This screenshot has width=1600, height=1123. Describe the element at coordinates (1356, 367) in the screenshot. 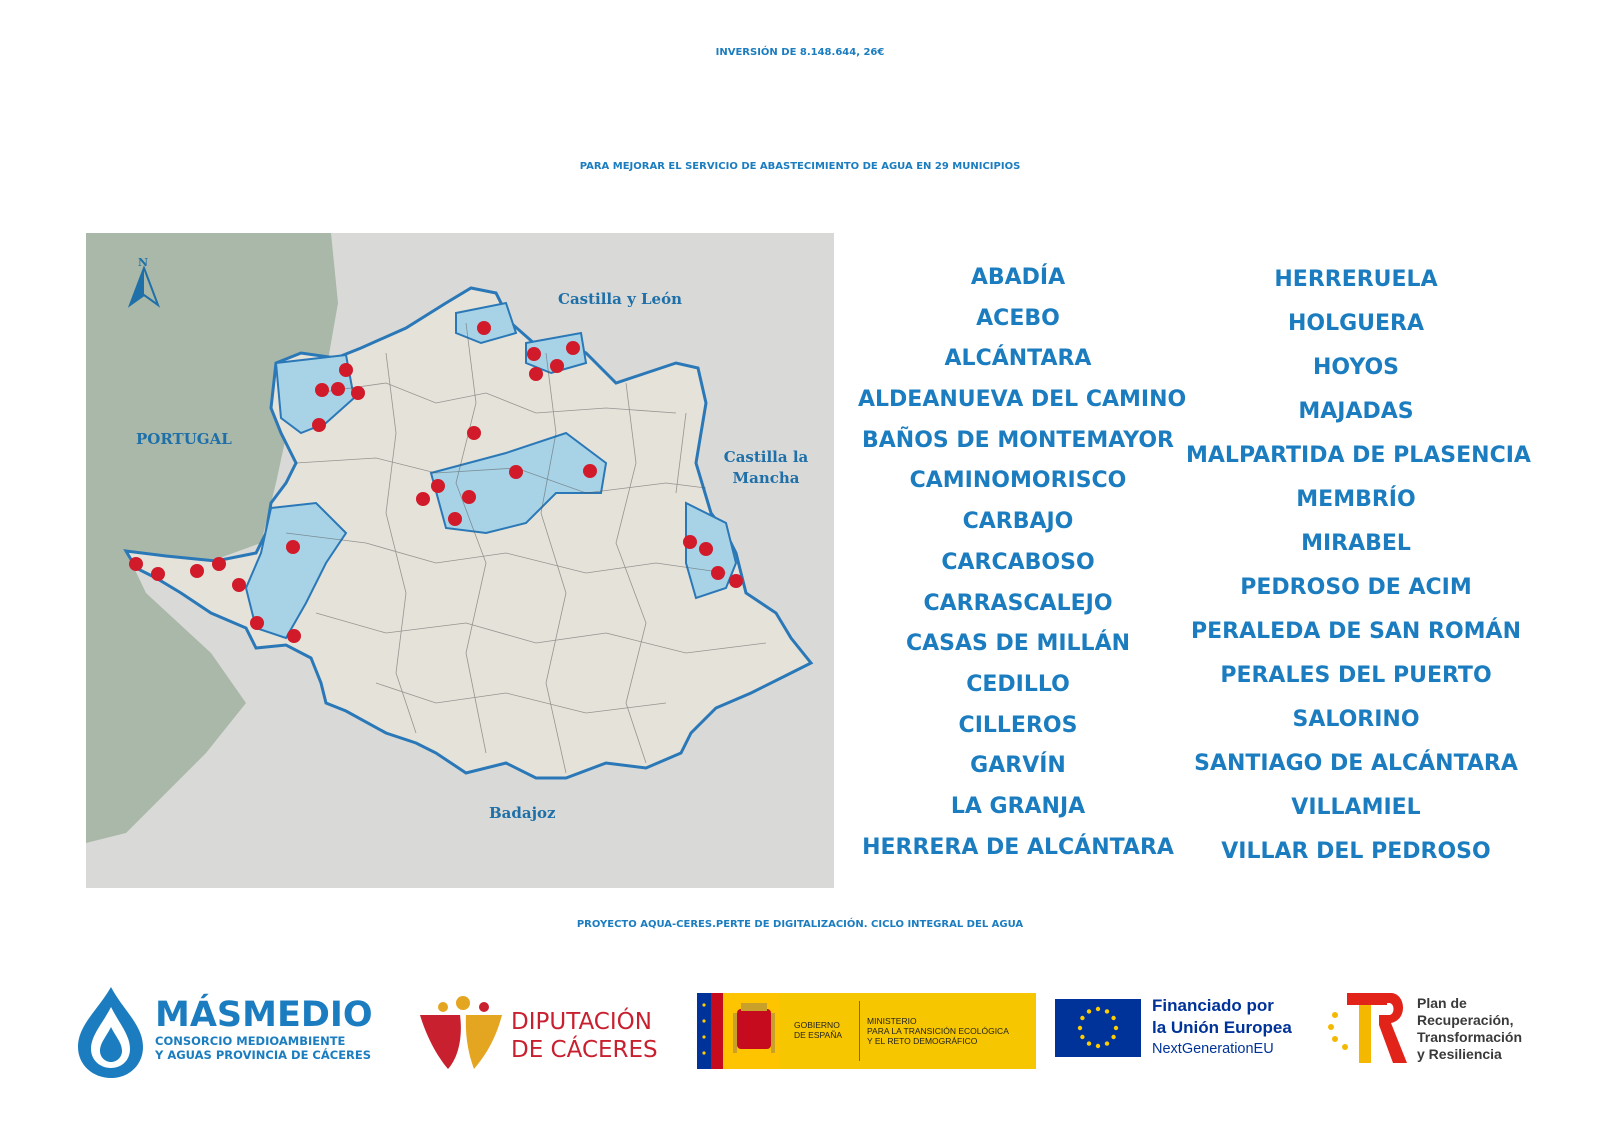

I see `municipality-item: HOYOS` at that location.